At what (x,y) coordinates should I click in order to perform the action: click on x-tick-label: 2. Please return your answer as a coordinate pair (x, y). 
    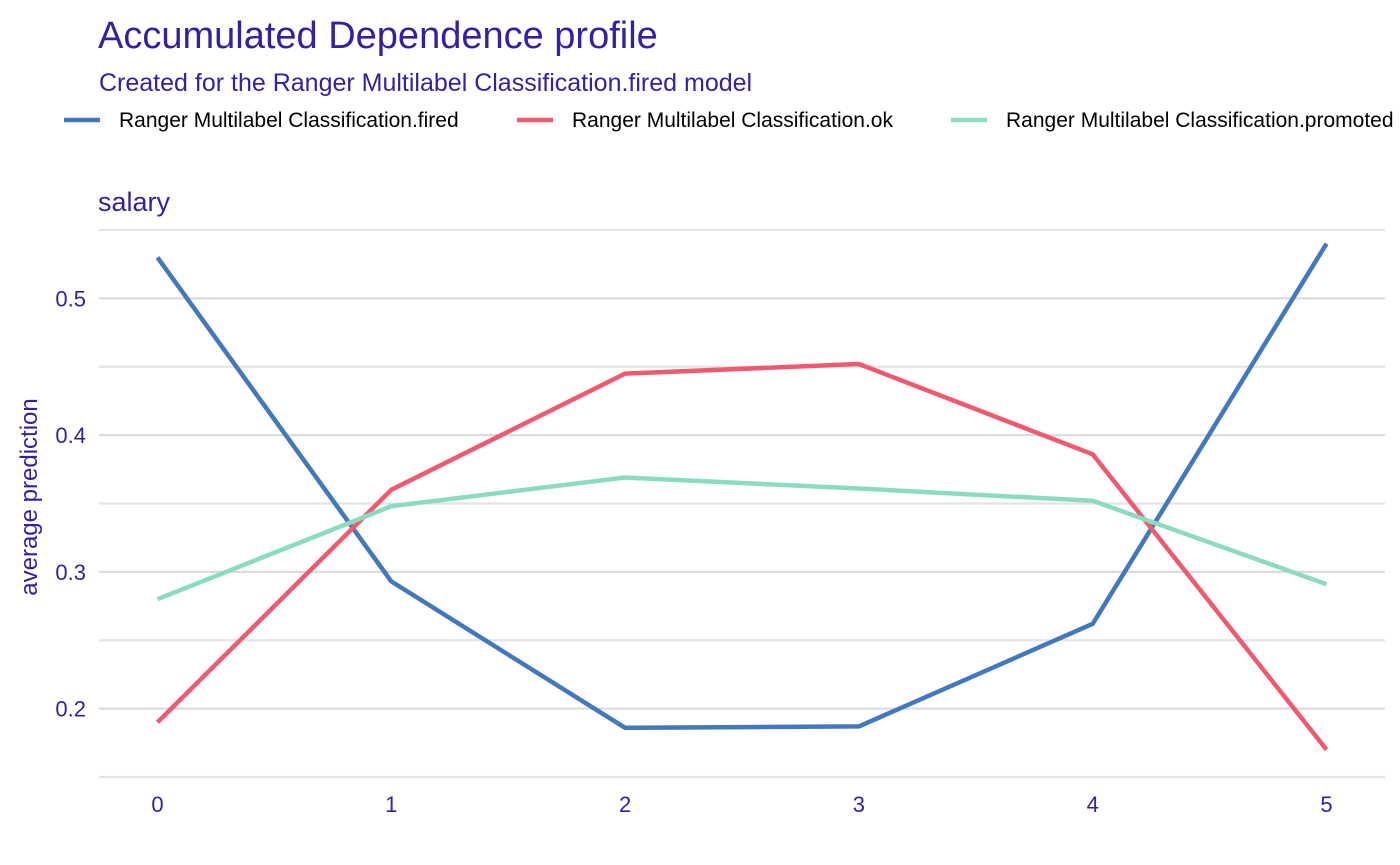
    Looking at the image, I should click on (625, 804).